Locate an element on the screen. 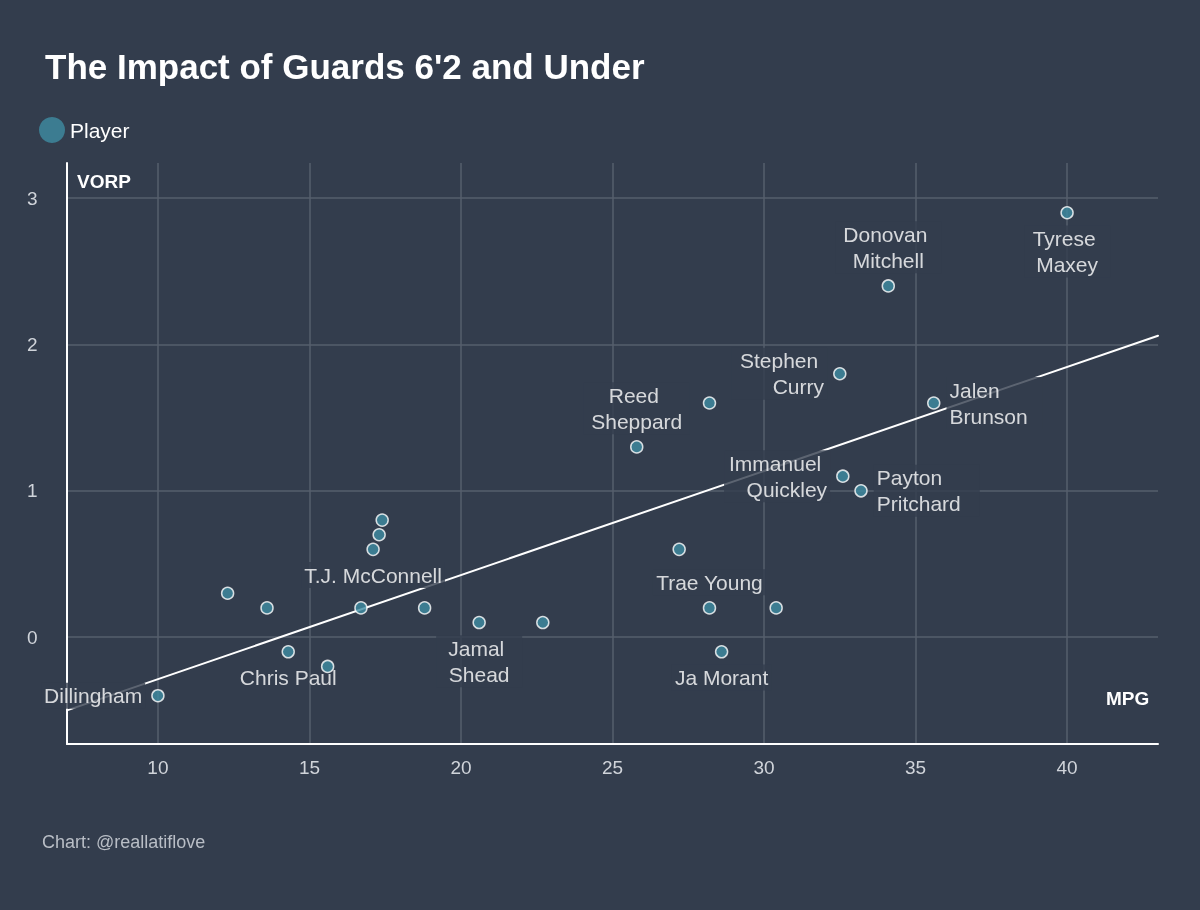 This screenshot has height=910, width=1200. y-tick-label: 0 is located at coordinates (32, 637).